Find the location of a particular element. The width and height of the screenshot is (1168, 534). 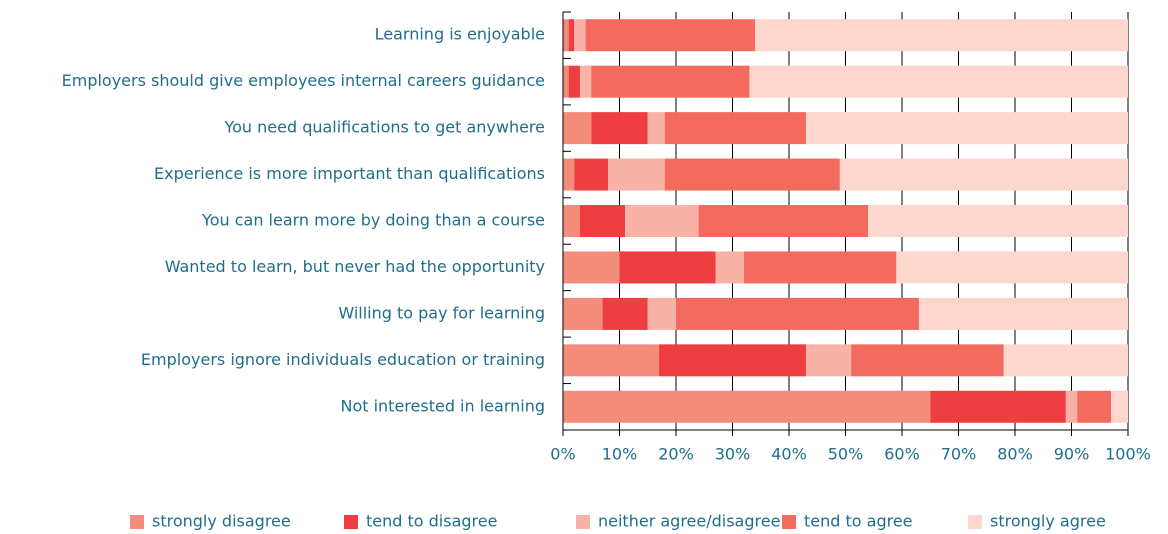

x-tick-label: 100% is located at coordinates (1128, 454).